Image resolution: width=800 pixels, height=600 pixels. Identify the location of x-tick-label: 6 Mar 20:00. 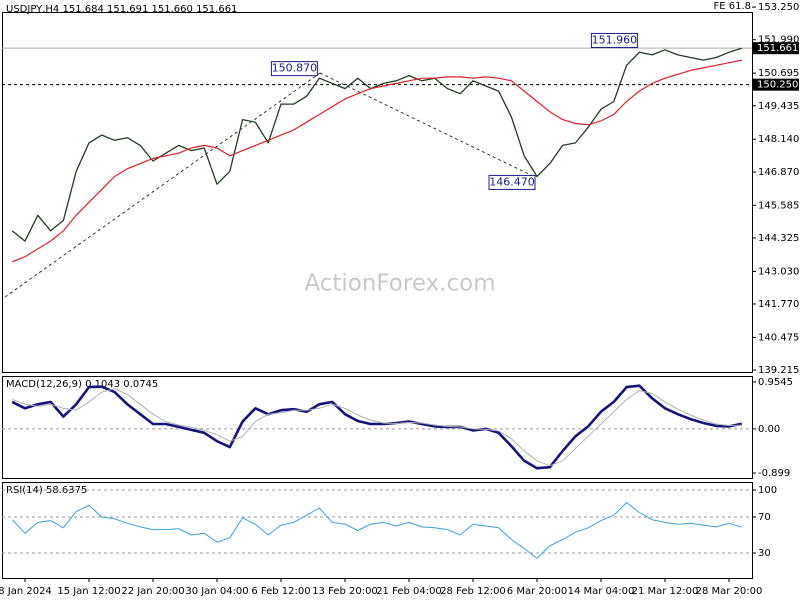
(537, 591).